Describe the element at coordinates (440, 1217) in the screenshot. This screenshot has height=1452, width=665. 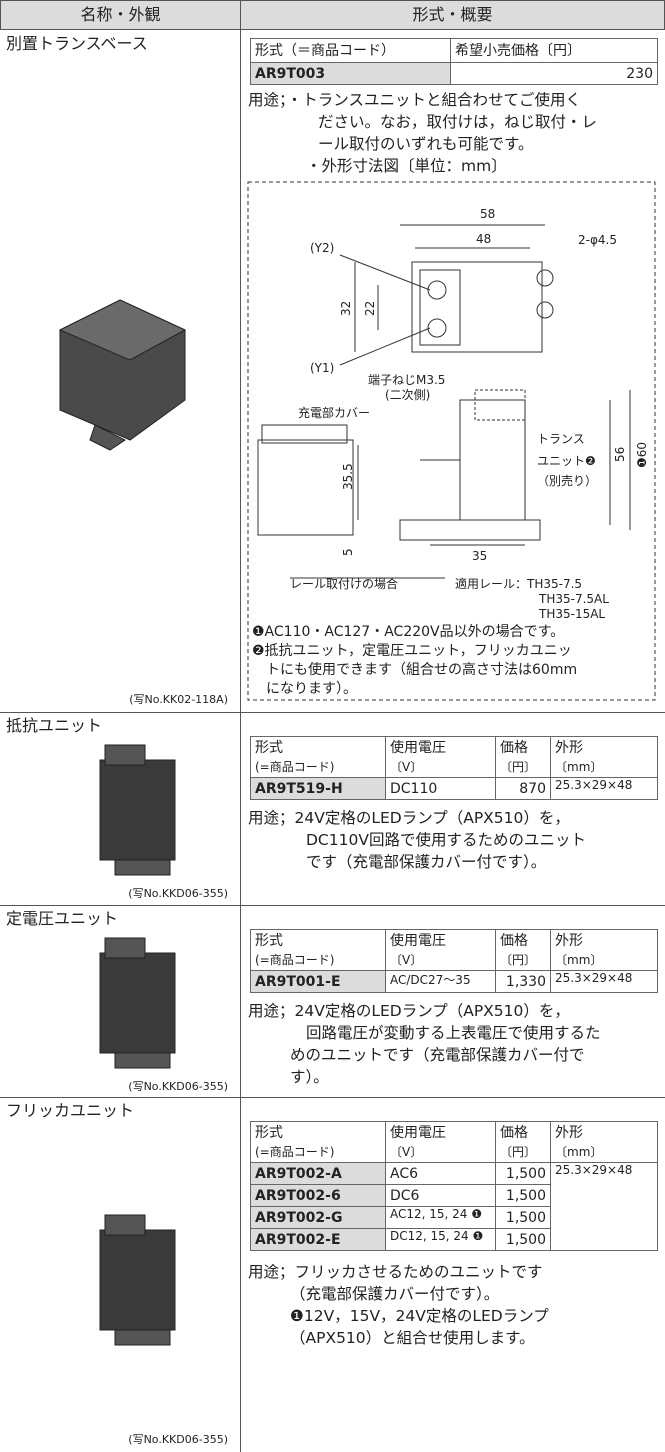
I see `table-cell: AC12, 15, 24 ❶` at that location.